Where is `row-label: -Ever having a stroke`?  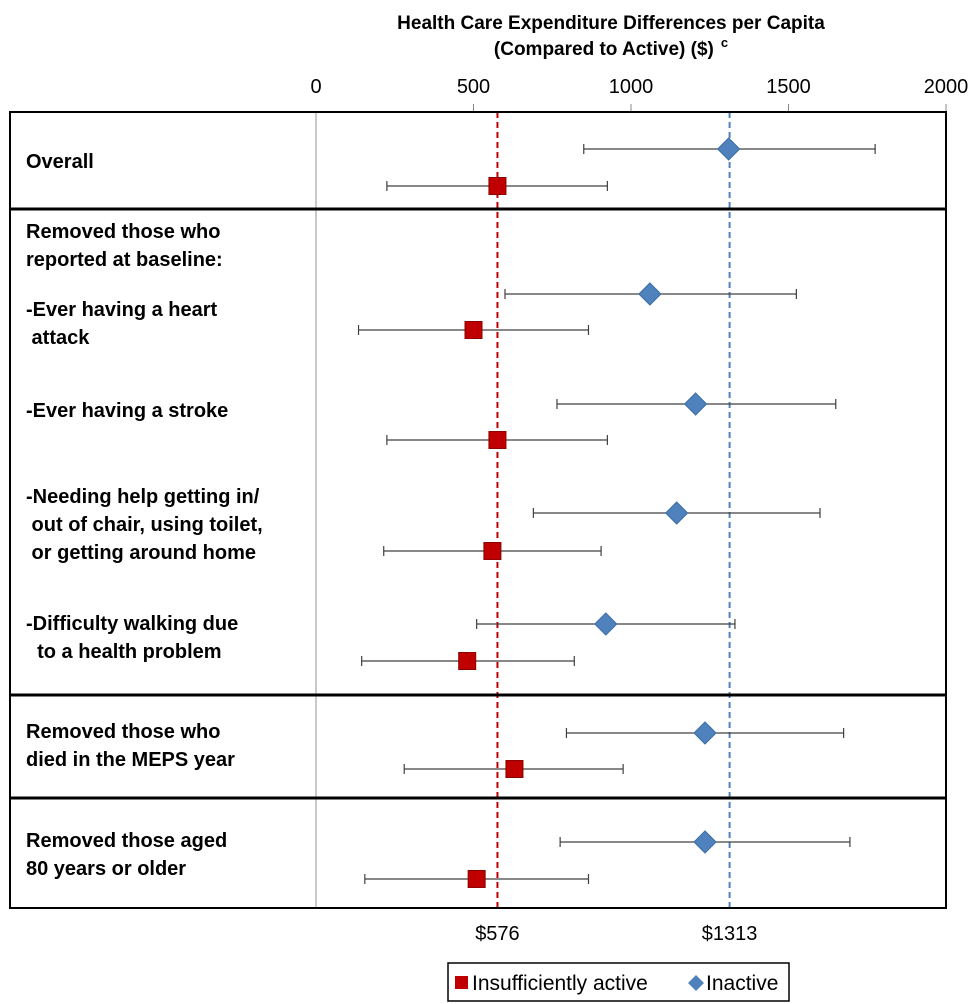
row-label: -Ever having a stroke is located at coordinates (127, 411).